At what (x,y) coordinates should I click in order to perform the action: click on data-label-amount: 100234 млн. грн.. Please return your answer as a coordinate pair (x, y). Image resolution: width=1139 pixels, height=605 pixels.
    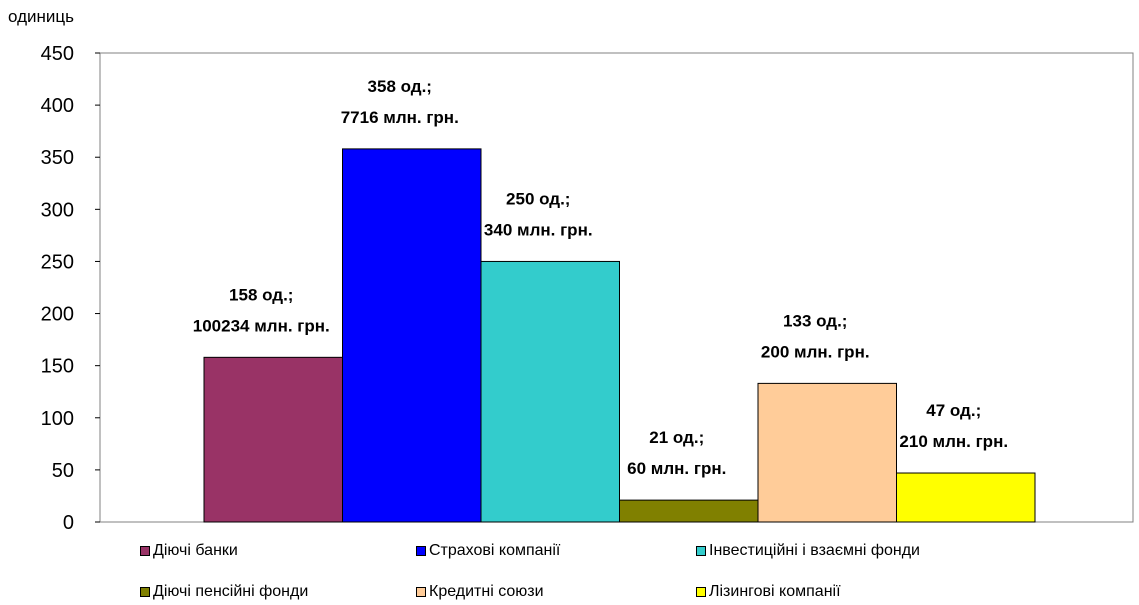
    Looking at the image, I should click on (261, 325).